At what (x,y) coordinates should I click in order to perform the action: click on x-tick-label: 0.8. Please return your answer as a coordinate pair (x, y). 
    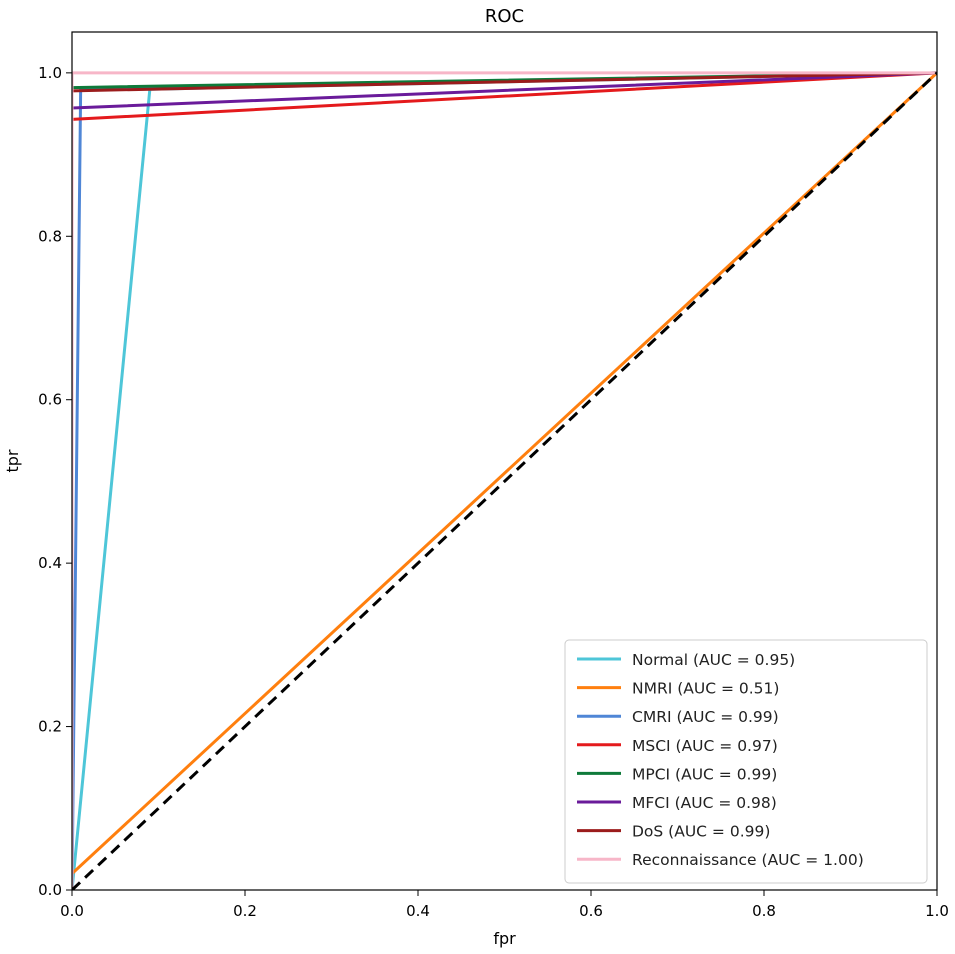
    Looking at the image, I should click on (764, 911).